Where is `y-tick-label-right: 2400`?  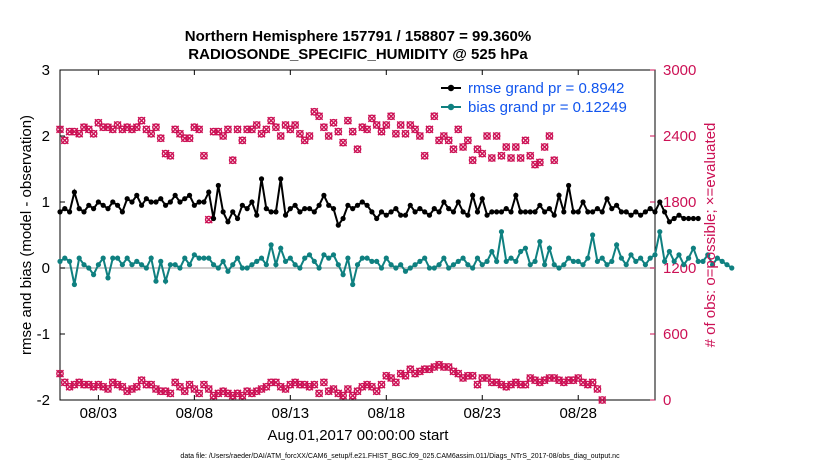 y-tick-label-right: 2400 is located at coordinates (679, 136).